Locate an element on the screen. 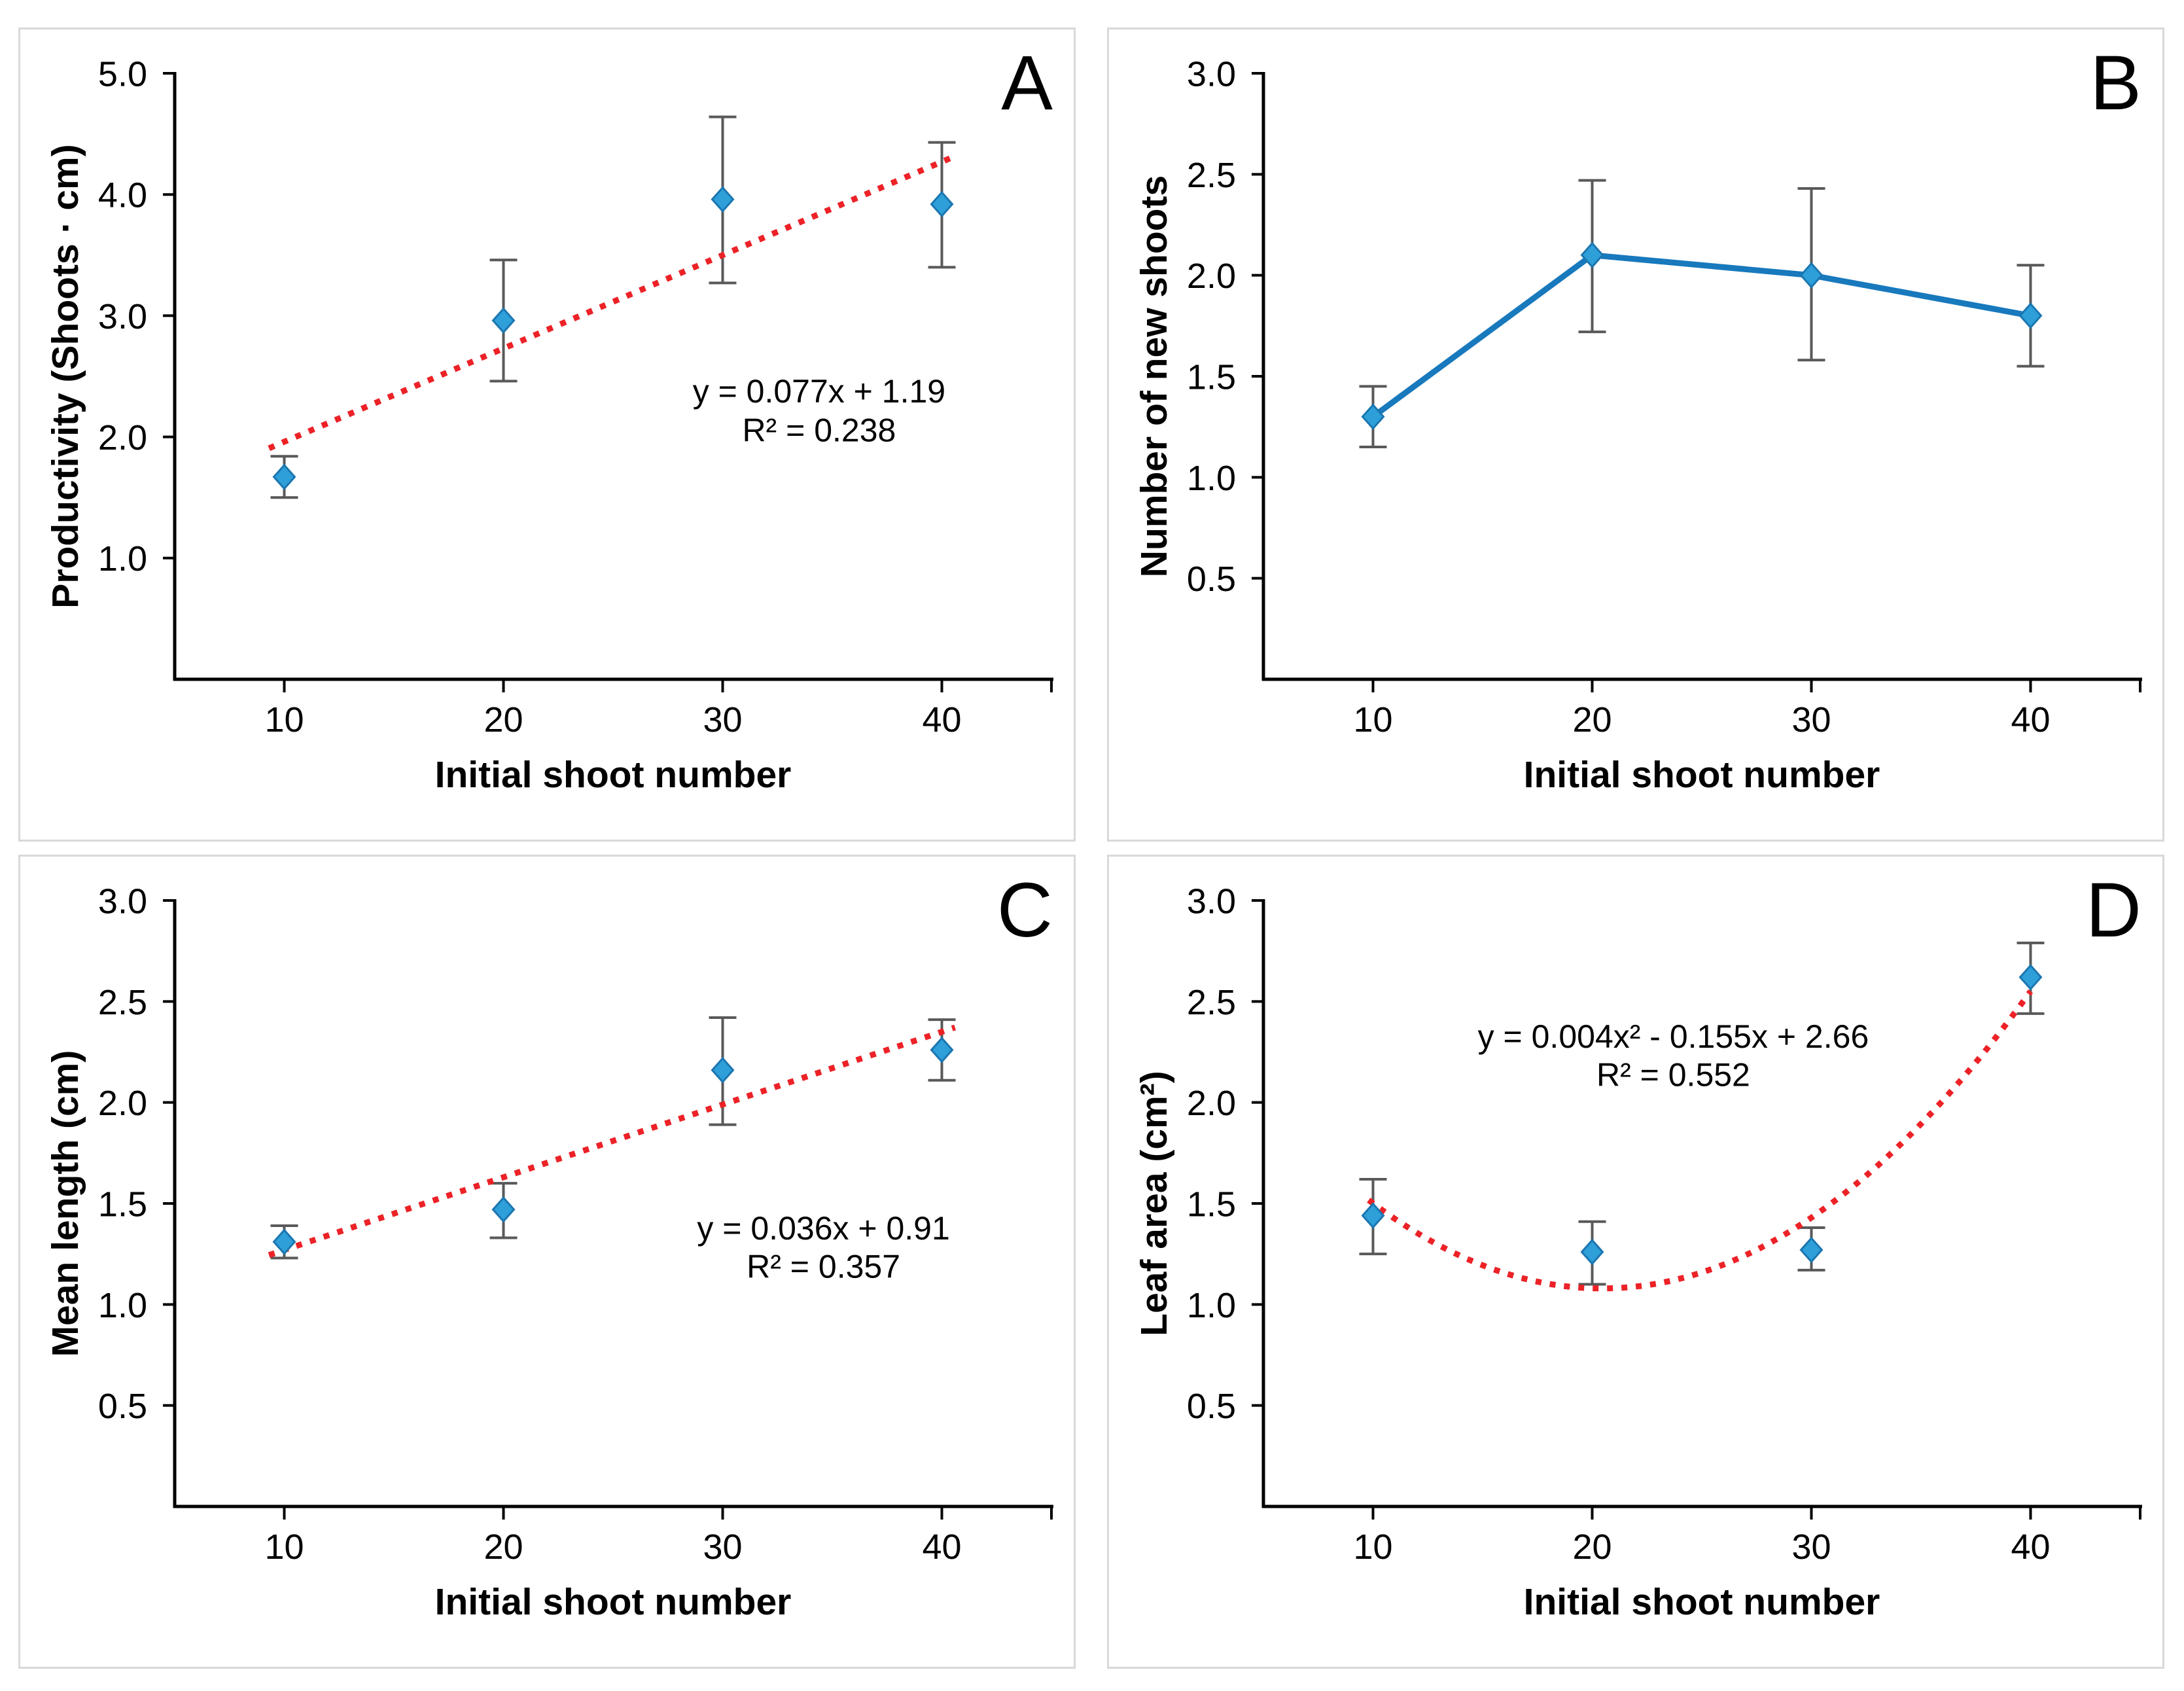  y-axis-title: Productivity (Shoots · cm) is located at coordinates (65, 376).